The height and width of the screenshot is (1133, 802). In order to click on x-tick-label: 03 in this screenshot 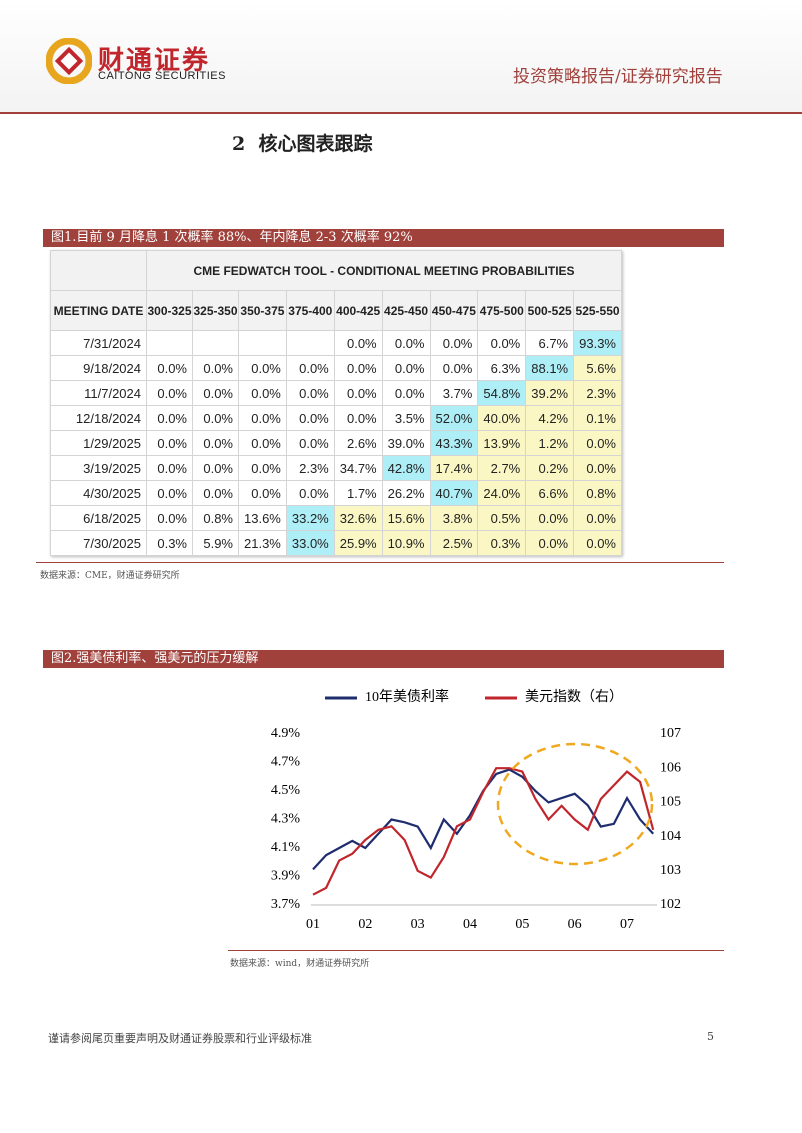, I will do `click(418, 924)`.